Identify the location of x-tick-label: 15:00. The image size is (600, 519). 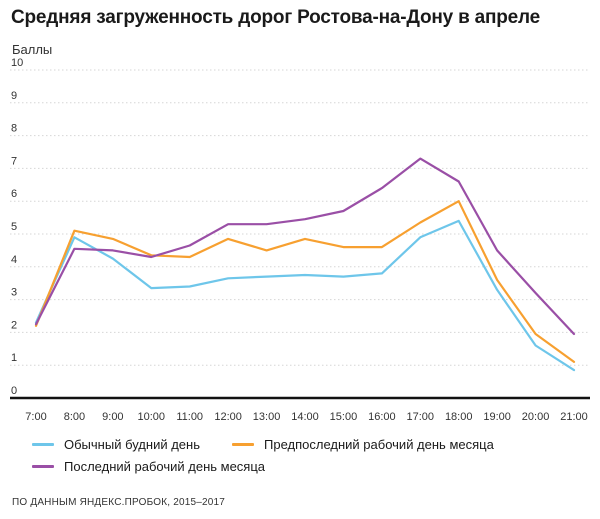
(344, 417).